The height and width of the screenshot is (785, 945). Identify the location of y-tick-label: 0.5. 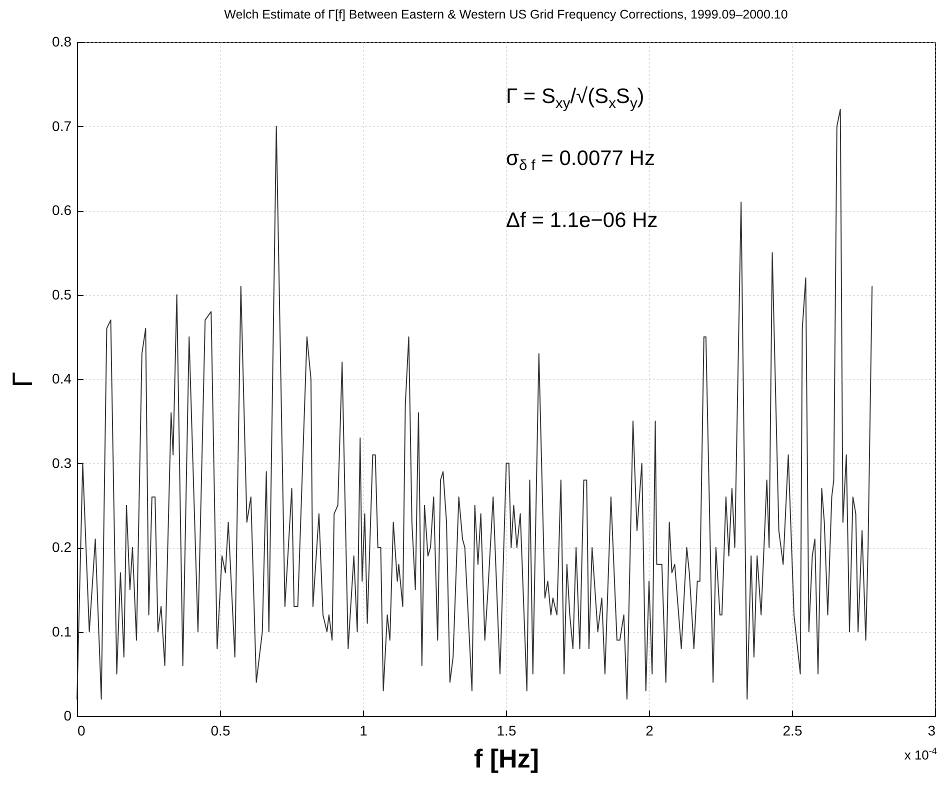
(62, 294).